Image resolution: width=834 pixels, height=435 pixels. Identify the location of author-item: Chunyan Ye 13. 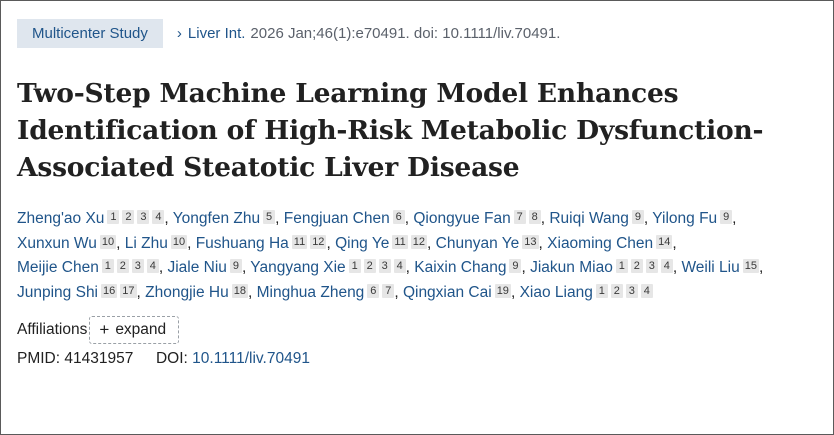
(487, 243).